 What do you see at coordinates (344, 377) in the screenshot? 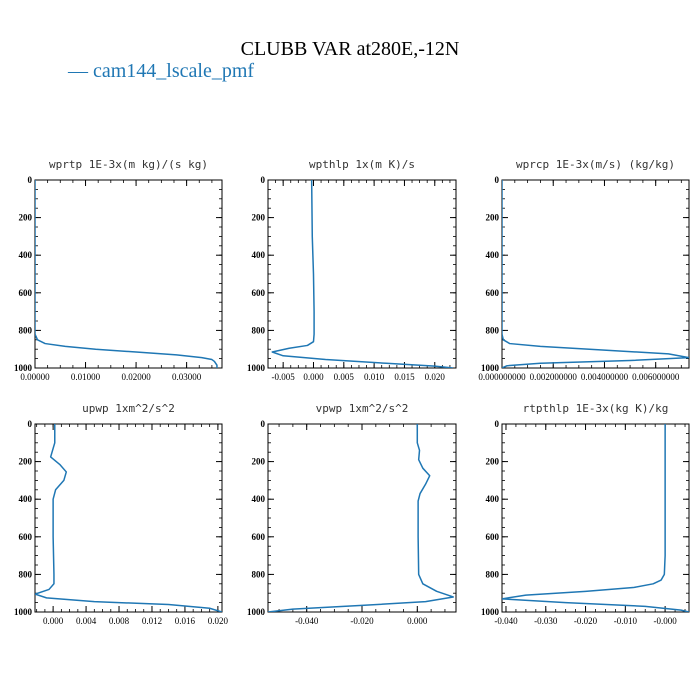
I see `x-tick-label: 0.005` at bounding box center [344, 377].